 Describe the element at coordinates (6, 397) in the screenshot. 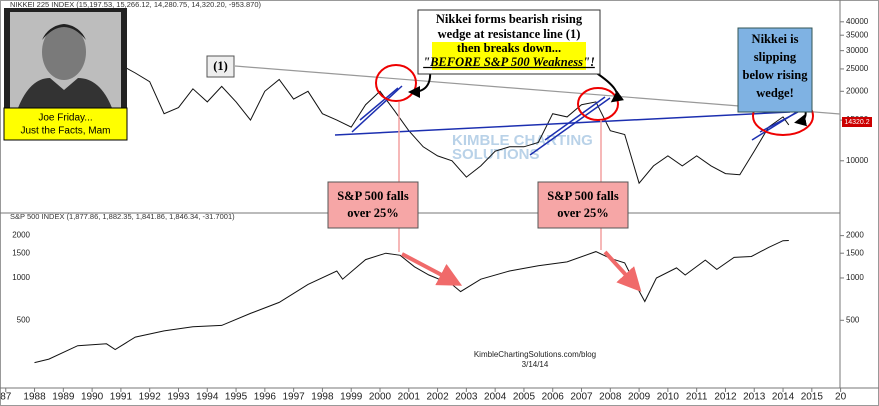

I see `x-tick-label: 87` at that location.